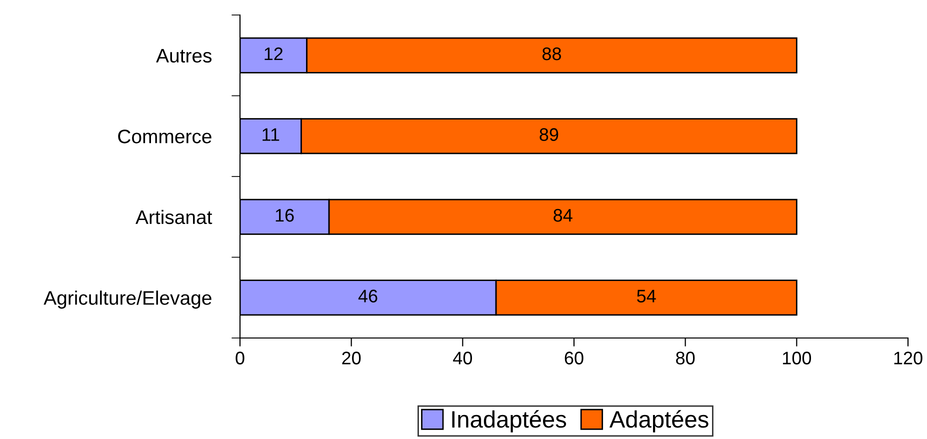 This screenshot has width=927, height=439. I want to click on data-label: 54, so click(646, 296).